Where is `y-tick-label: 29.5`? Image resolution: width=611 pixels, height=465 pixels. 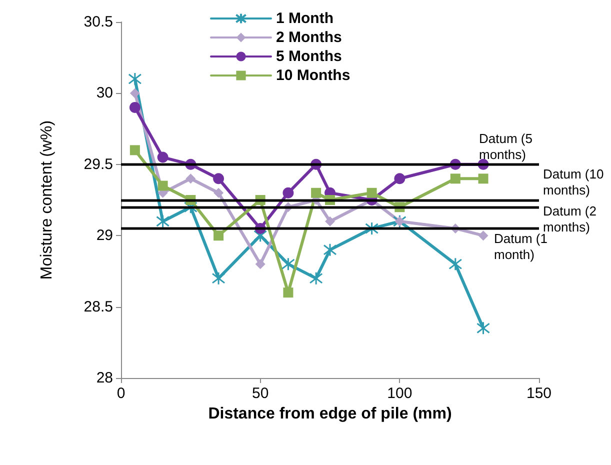 y-tick-label: 29.5 is located at coordinates (98, 164).